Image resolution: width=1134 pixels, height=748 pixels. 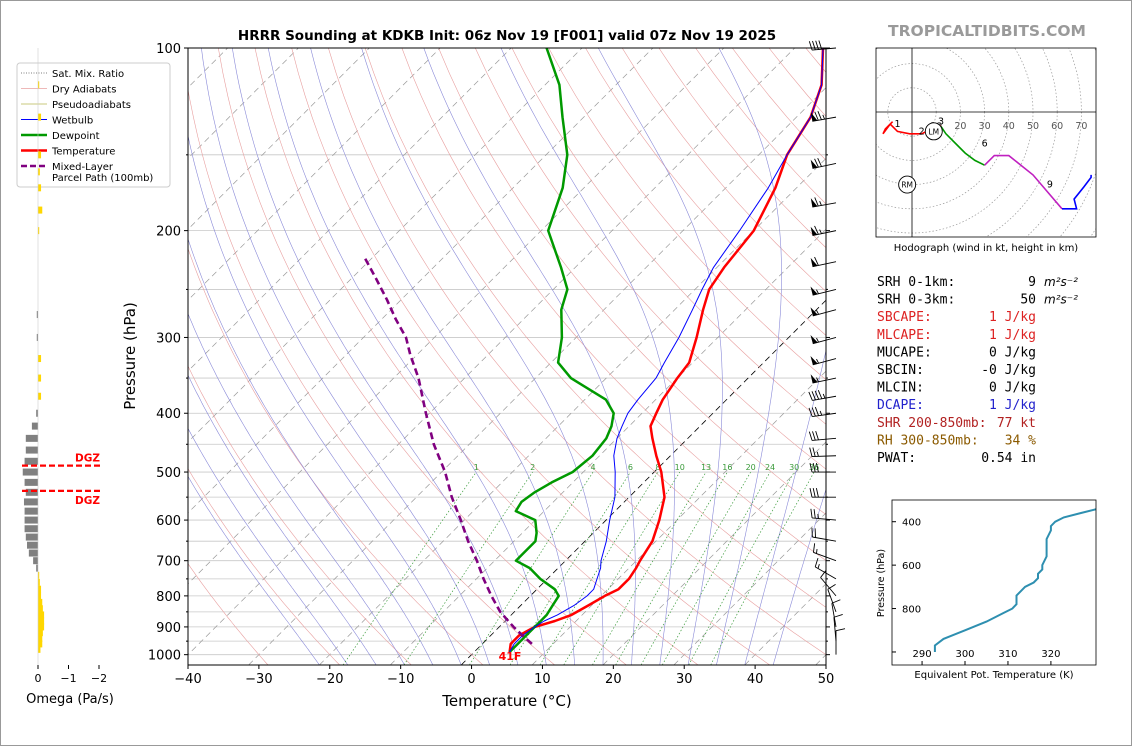 What do you see at coordinates (1008, 458) in the screenshot?
I see `index-value: 0.54 in` at bounding box center [1008, 458].